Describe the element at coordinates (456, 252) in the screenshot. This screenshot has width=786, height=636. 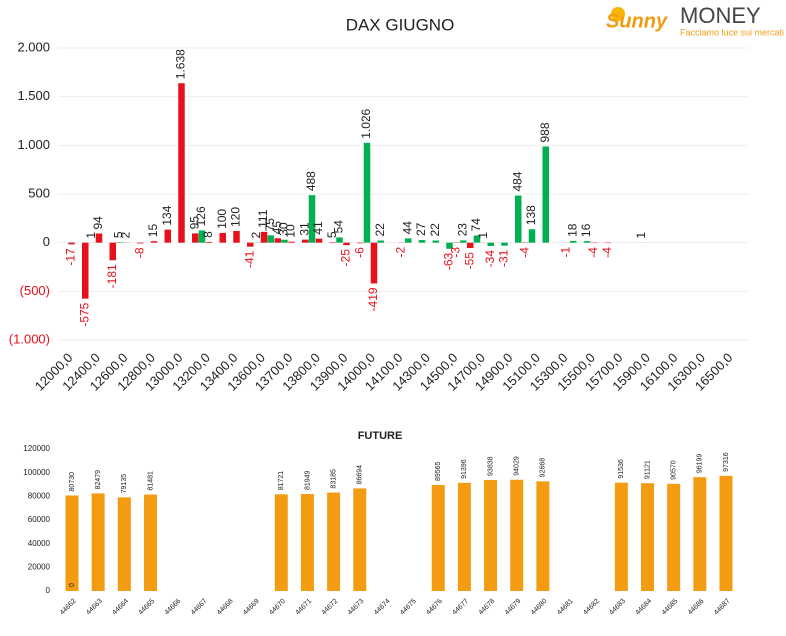
I see `data-label: -3` at that location.